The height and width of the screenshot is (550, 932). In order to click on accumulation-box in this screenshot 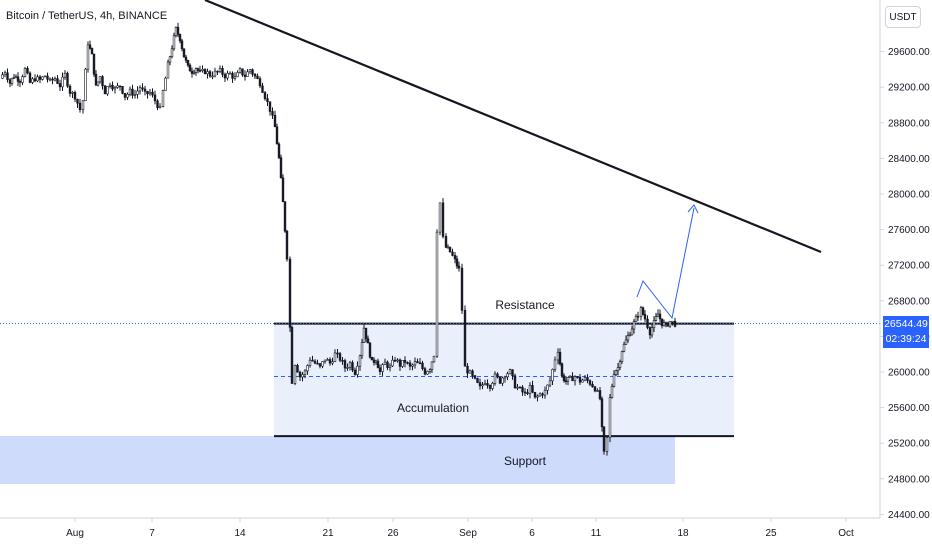, I will do `click(504, 380)`.